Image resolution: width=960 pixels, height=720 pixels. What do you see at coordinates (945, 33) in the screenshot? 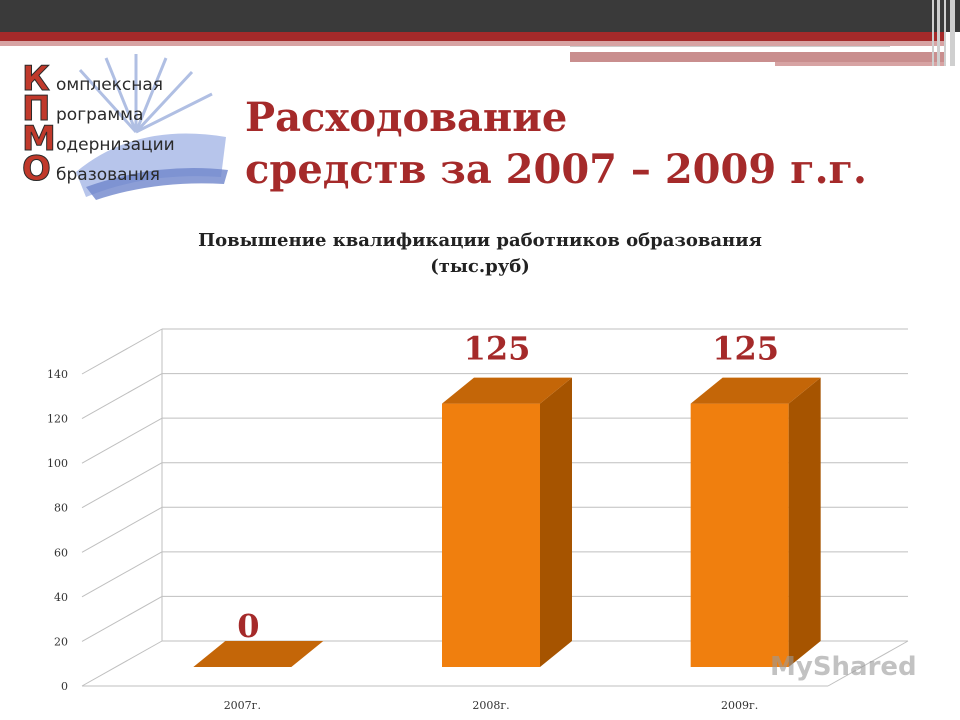
I see `decorative-lines` at bounding box center [945, 33].